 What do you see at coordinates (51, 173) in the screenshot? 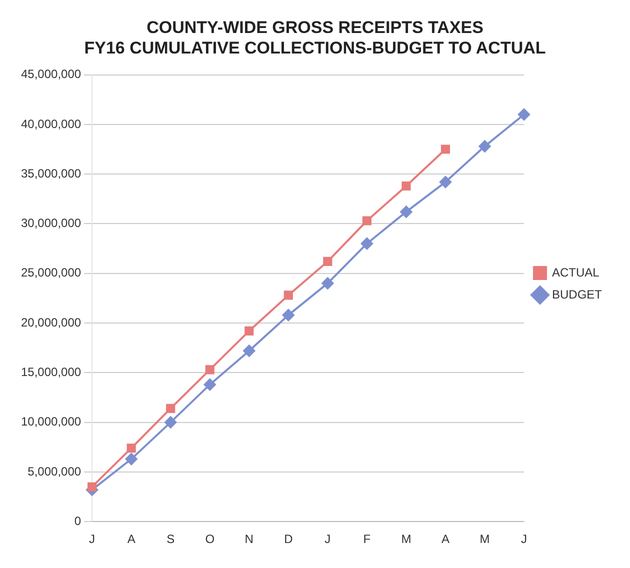
I see `y-tick-label: 35,000,000` at bounding box center [51, 173].